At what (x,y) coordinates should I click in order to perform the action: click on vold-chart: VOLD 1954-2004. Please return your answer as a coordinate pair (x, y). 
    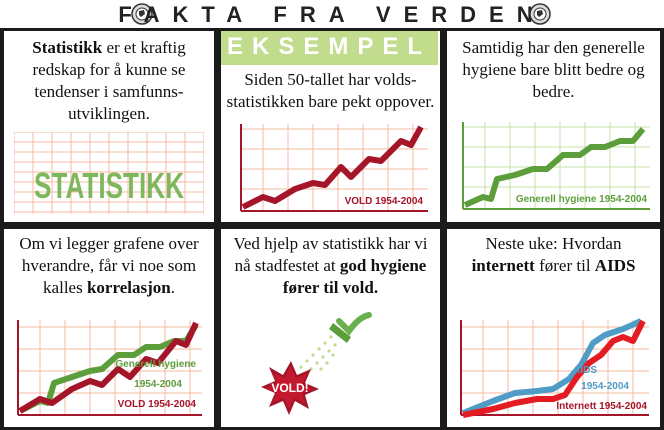
    Looking at the image, I should click on (334, 168).